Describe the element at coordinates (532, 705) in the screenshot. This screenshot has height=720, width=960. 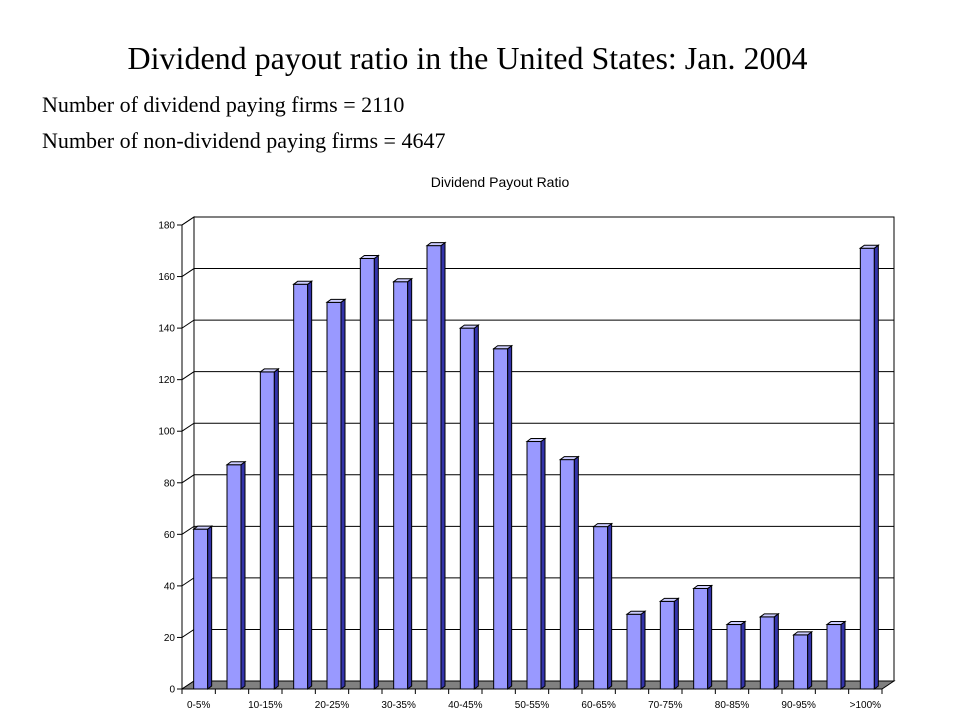
I see `x-tick-label: 50-55%` at that location.